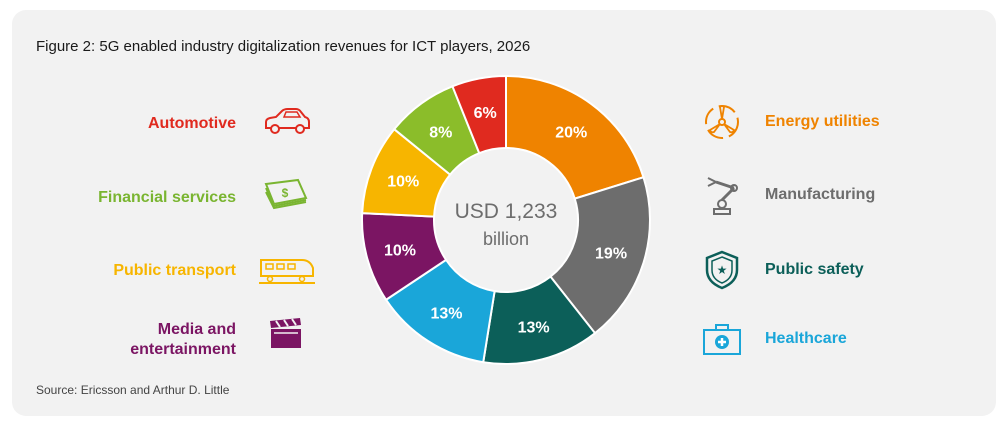 The width and height of the screenshot is (1006, 425). I want to click on donut-slice-manufacturing, so click(600, 255).